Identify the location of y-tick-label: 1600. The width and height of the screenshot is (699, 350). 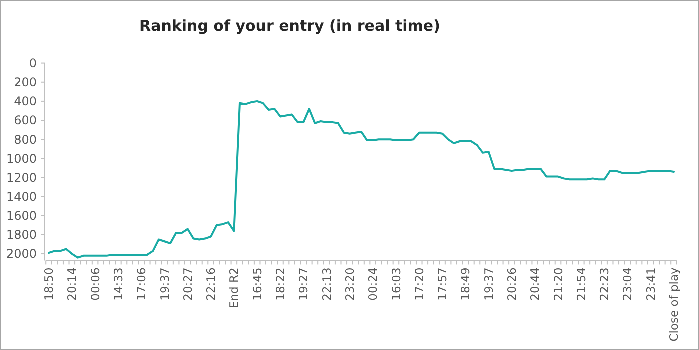
(21, 216).